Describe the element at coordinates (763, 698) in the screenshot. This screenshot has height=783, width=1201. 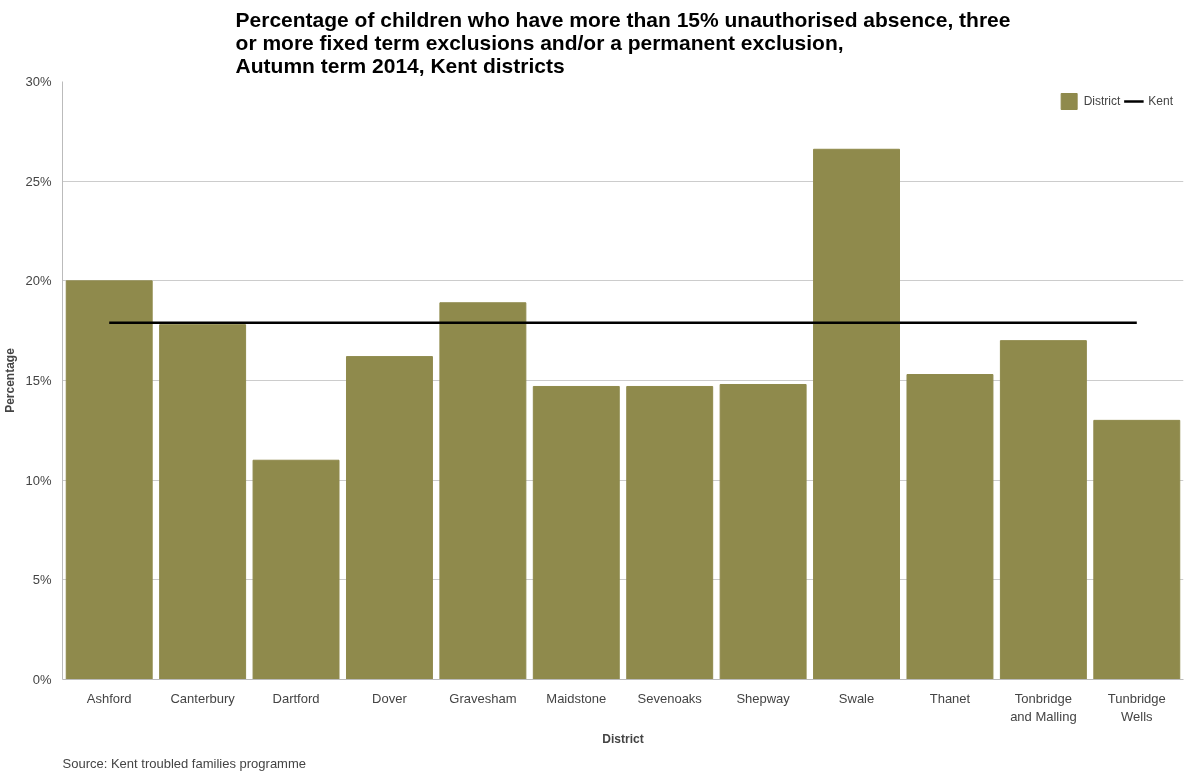
I see `x-tick-label: Shepway` at that location.